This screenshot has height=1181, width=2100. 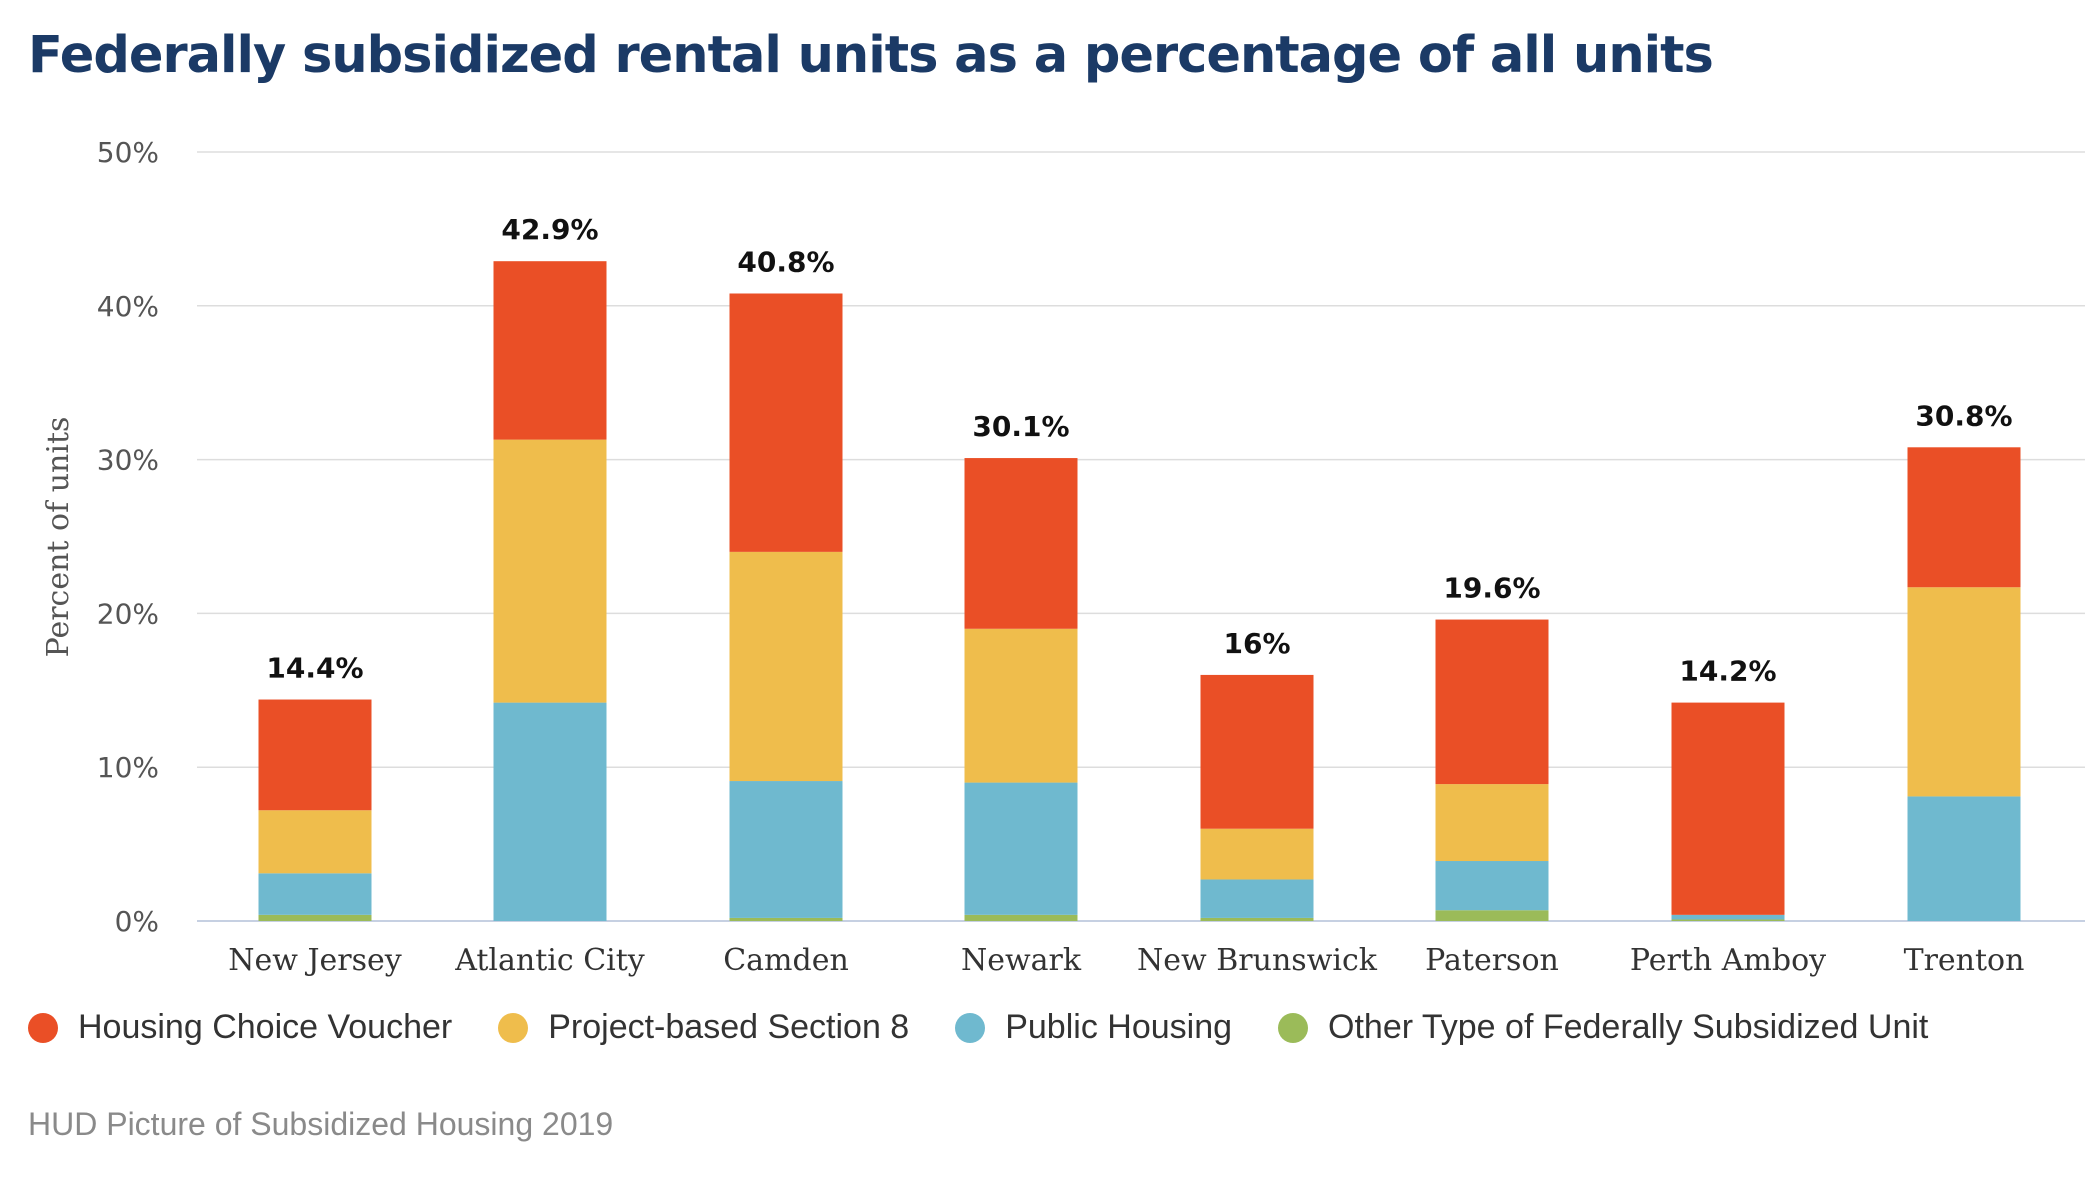 I want to click on total-label: 14.2%, so click(x=1727, y=671).